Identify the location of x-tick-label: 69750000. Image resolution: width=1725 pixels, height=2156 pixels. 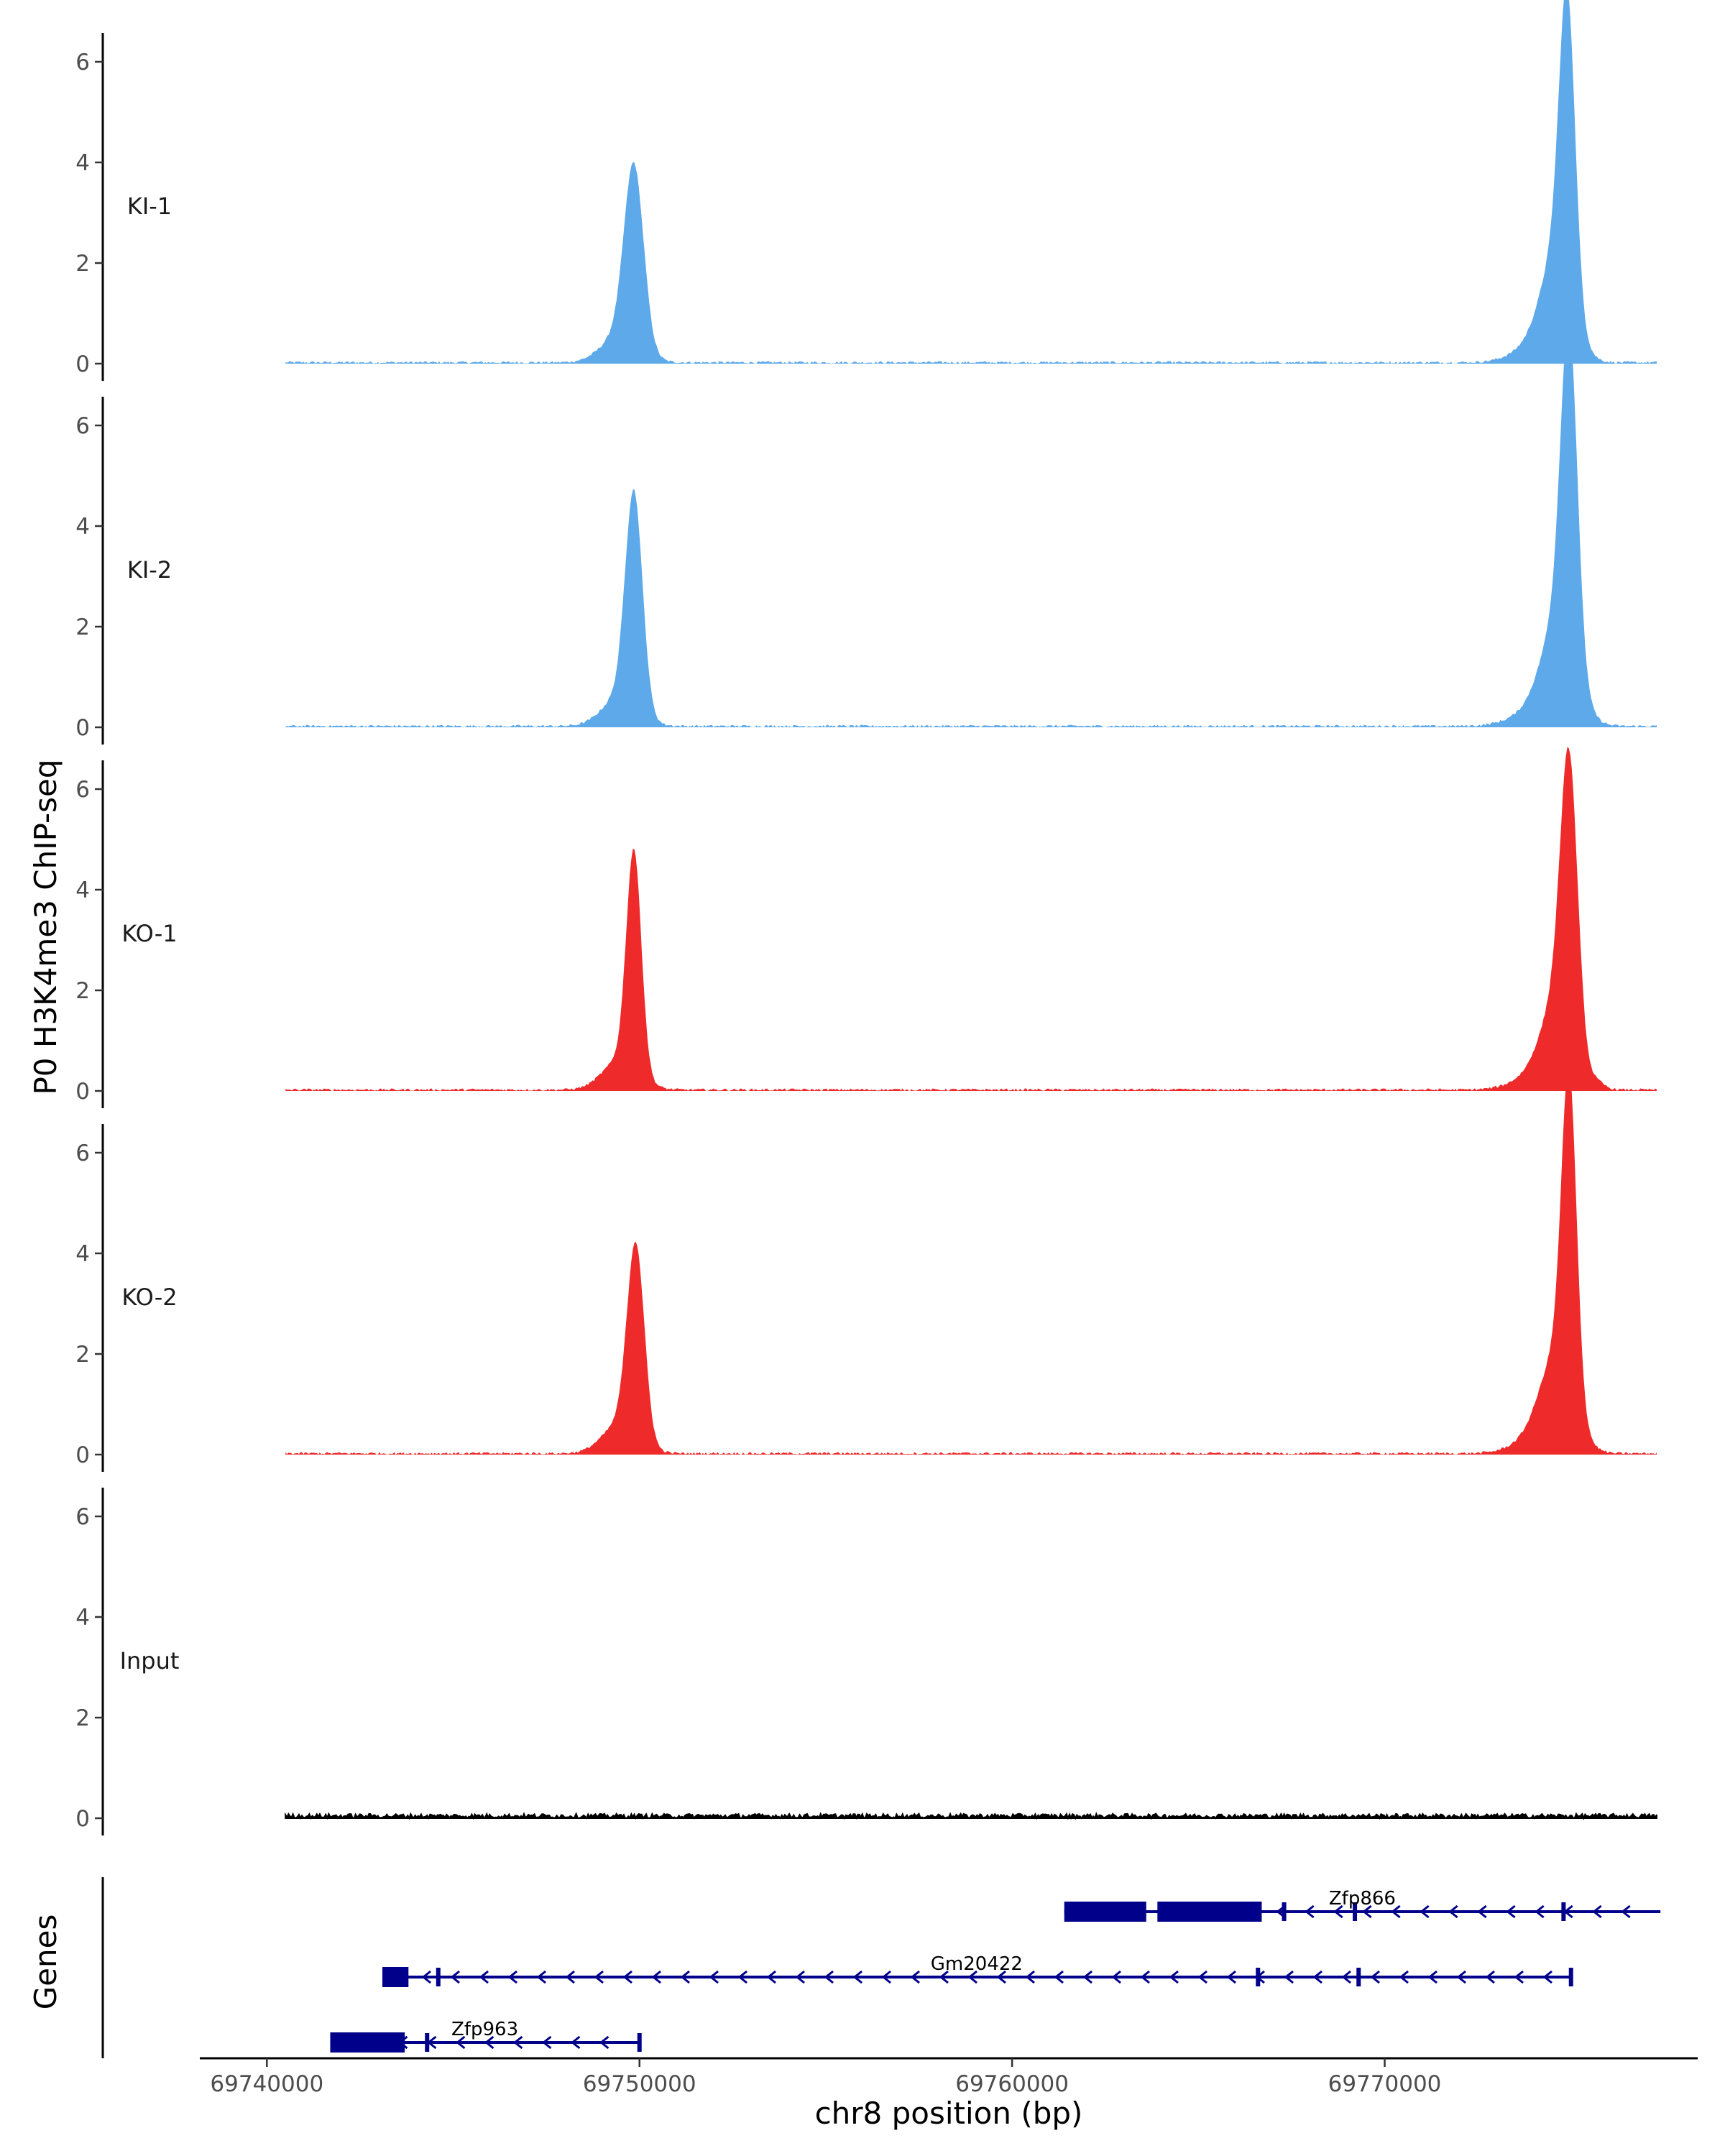
(639, 2084).